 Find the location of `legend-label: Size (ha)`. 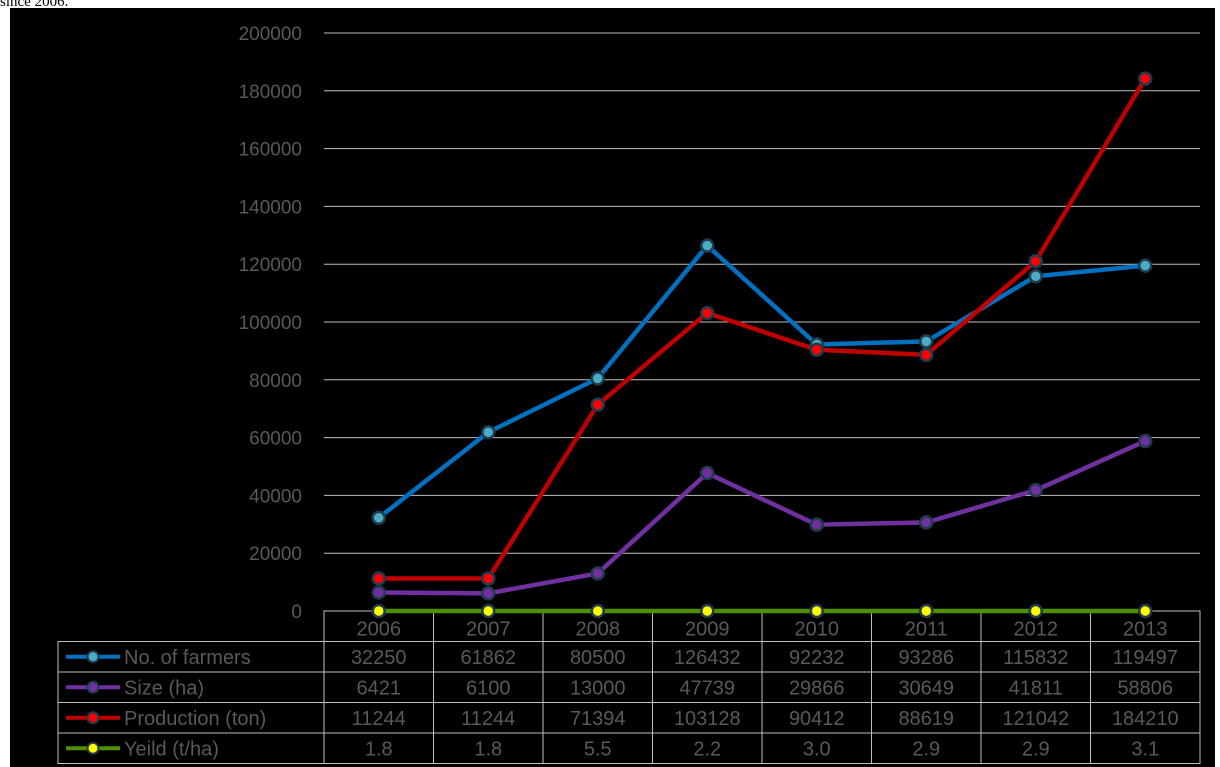

legend-label: Size (ha) is located at coordinates (164, 688).